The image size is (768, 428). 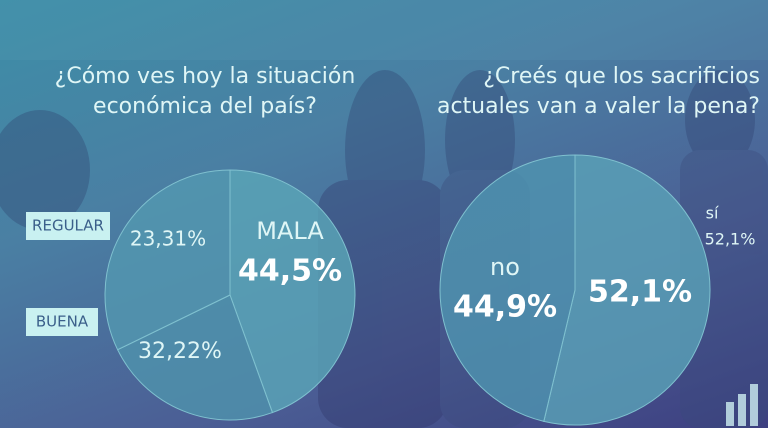 What do you see at coordinates (742, 405) in the screenshot?
I see `logo-icon` at bounding box center [742, 405].